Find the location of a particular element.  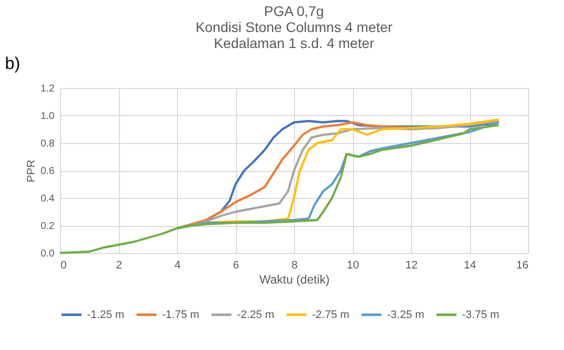

x-tick-label: 2 is located at coordinates (119, 266).